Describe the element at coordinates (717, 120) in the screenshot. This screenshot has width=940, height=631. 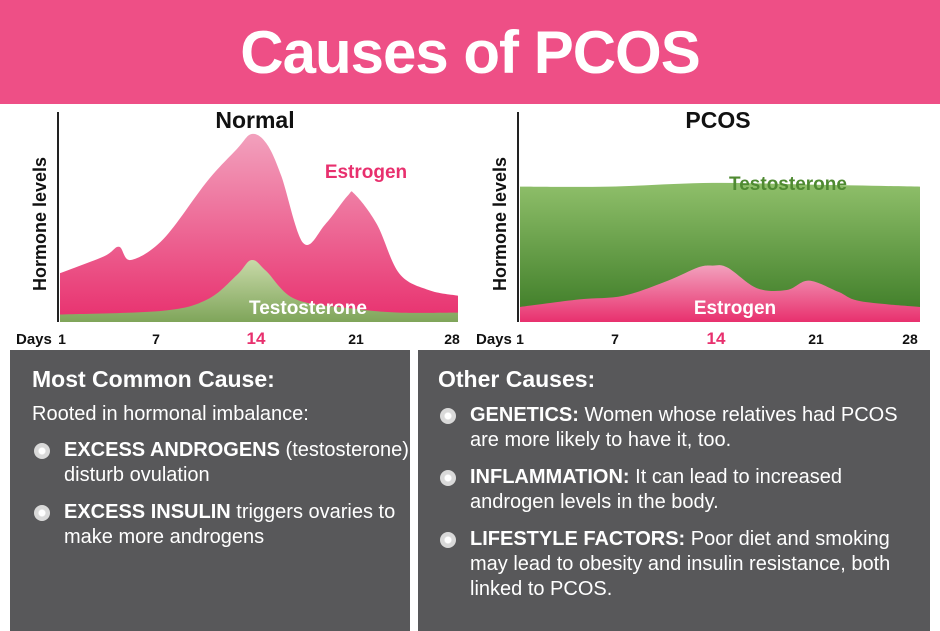
I see `chart-title: PCOS` at that location.